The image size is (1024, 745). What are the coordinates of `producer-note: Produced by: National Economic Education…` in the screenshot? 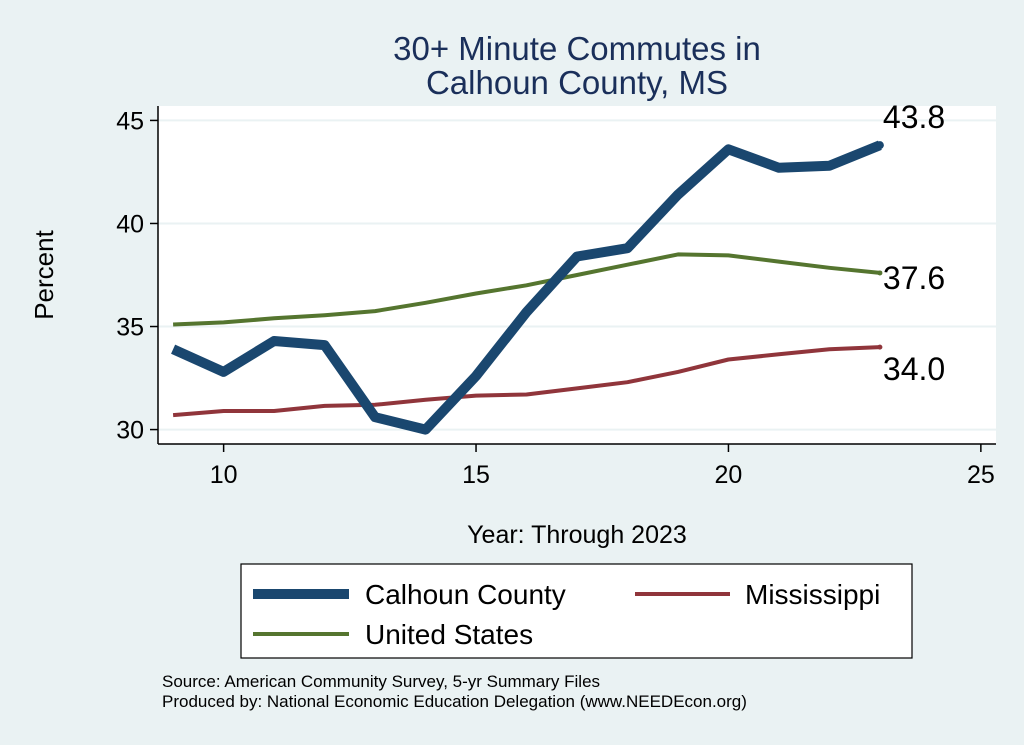 It's located at (454, 701).